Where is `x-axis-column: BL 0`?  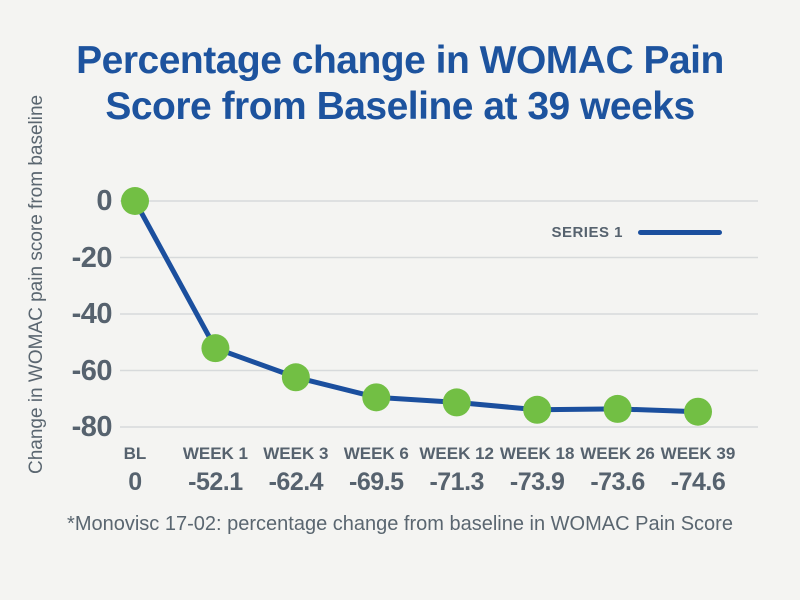
x-axis-column: BL 0 is located at coordinates (135, 470).